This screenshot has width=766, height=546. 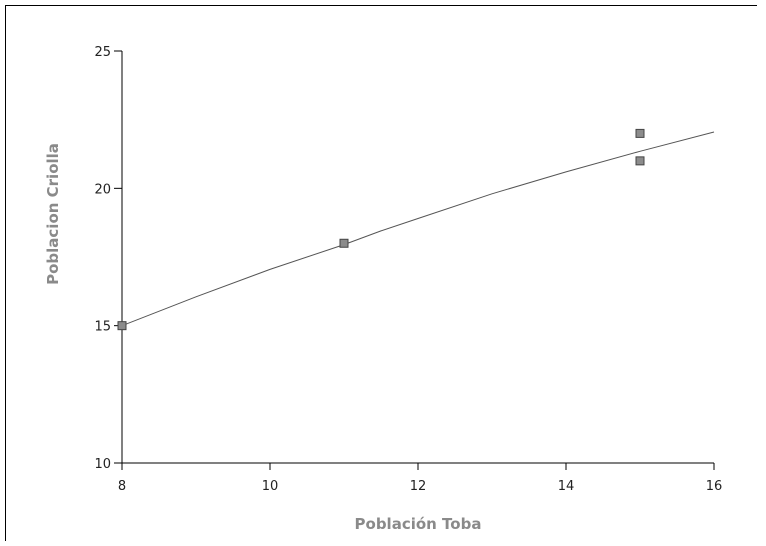 What do you see at coordinates (102, 189) in the screenshot?
I see `y-tick-label: 20` at bounding box center [102, 189].